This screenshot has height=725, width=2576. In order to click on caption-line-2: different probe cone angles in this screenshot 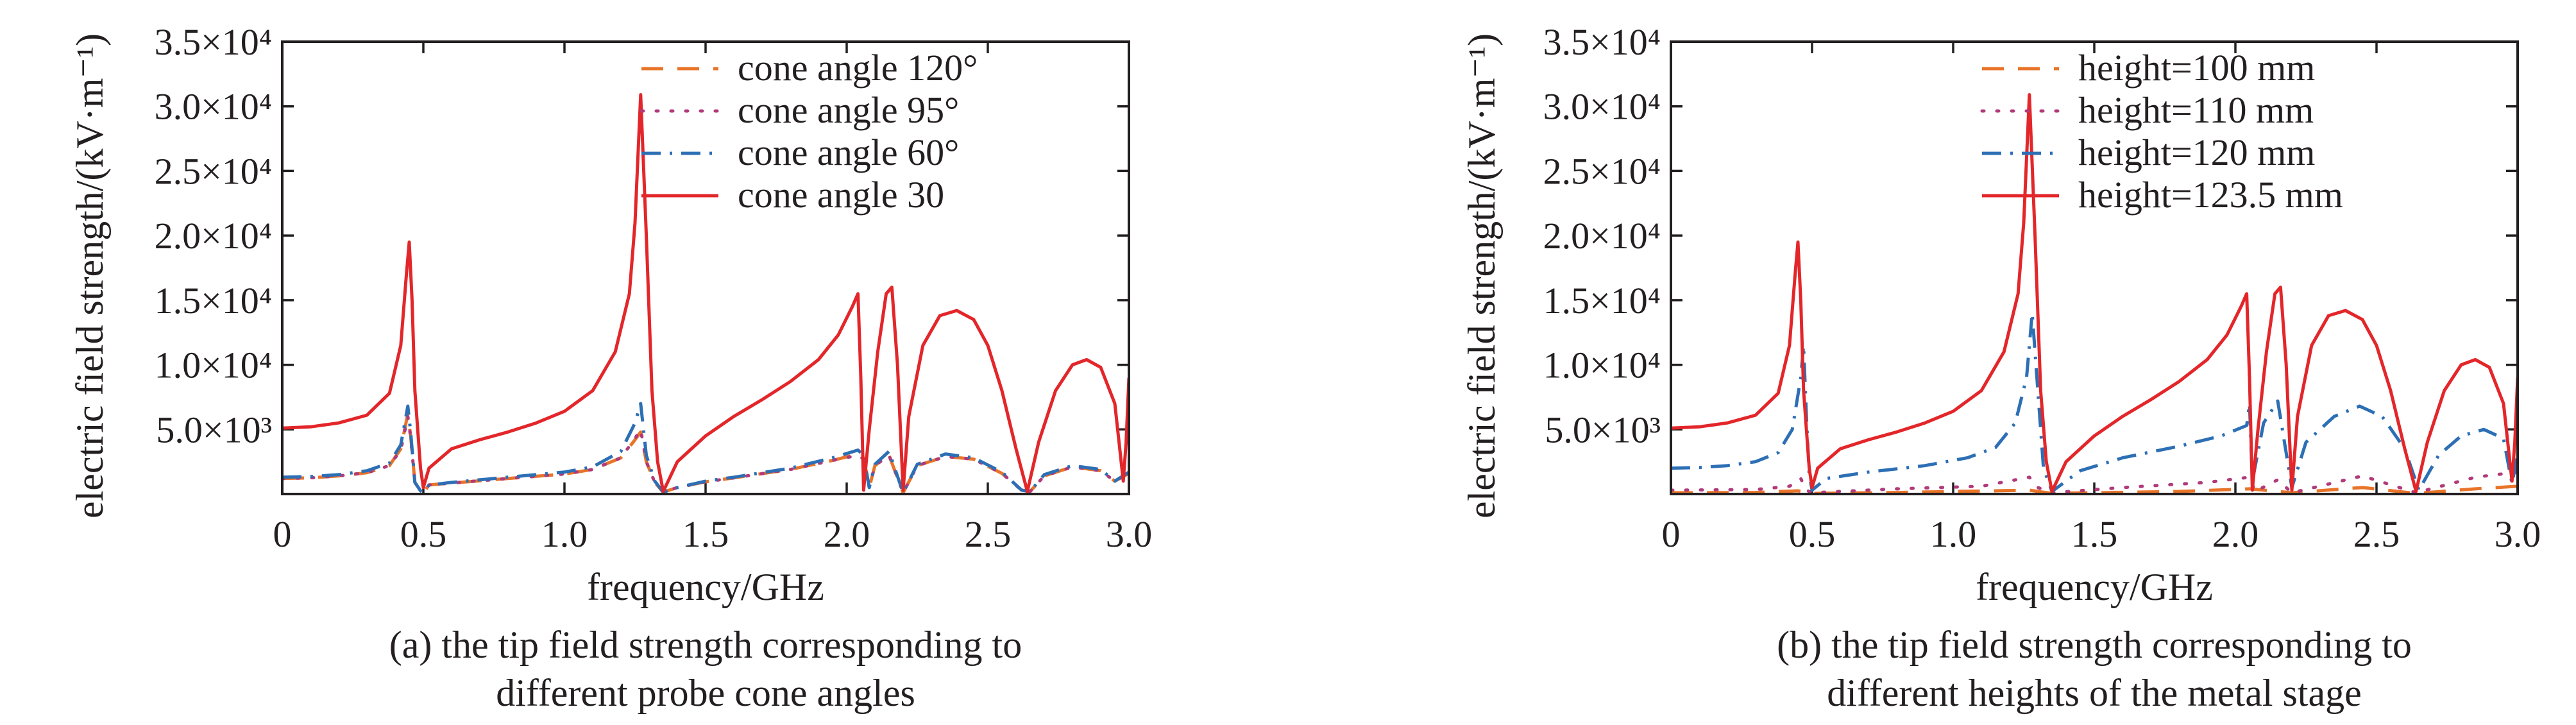, I will do `click(705, 693)`.